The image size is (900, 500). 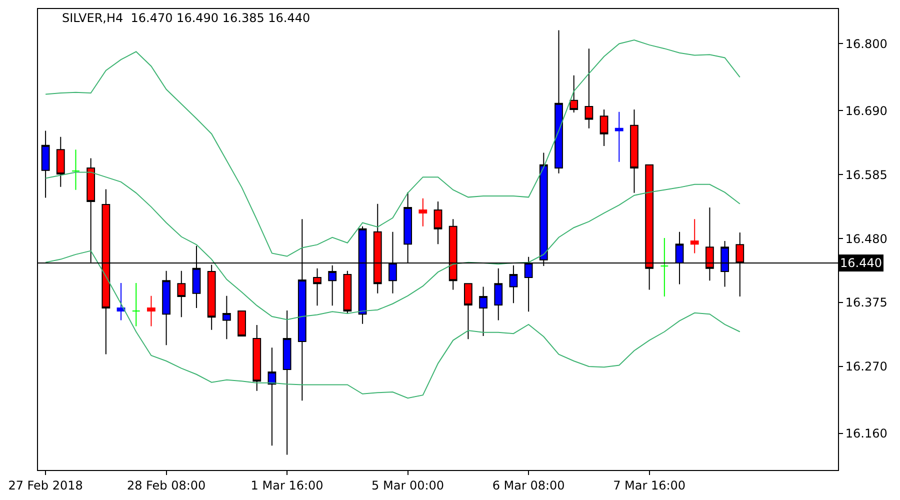 I want to click on x-tick-label: 27 Feb 2018, so click(x=45, y=485).